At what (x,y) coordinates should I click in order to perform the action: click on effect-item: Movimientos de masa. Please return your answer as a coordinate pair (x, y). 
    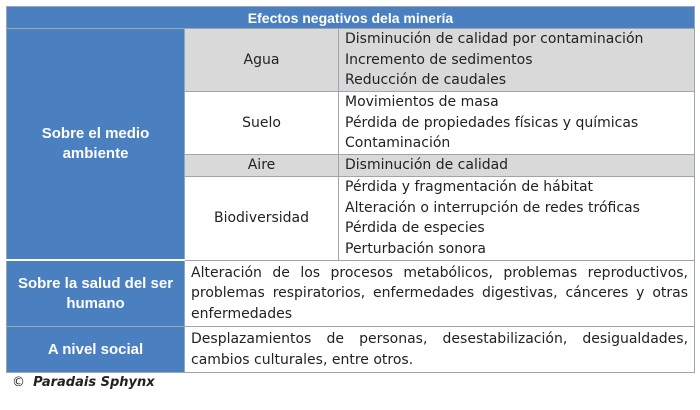
    Looking at the image, I should click on (422, 102).